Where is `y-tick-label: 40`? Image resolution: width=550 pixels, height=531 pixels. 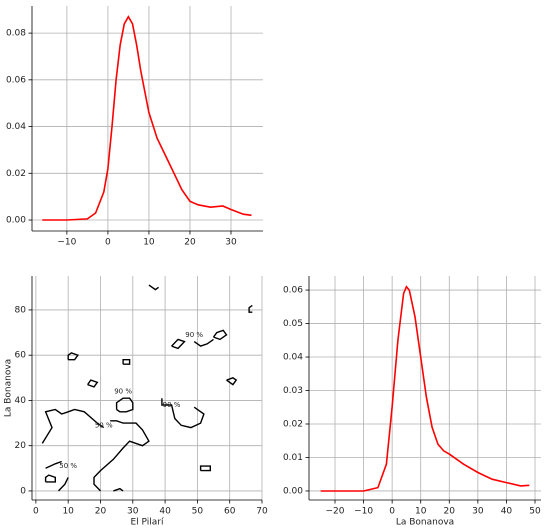
y-tick-label: 40 is located at coordinates (21, 401).